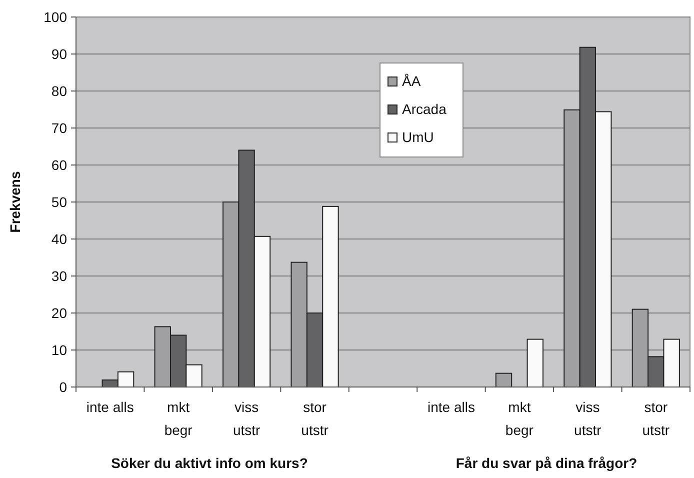 Image resolution: width=694 pixels, height=478 pixels. What do you see at coordinates (56, 16) in the screenshot?
I see `y-tick-label: 100` at bounding box center [56, 16].